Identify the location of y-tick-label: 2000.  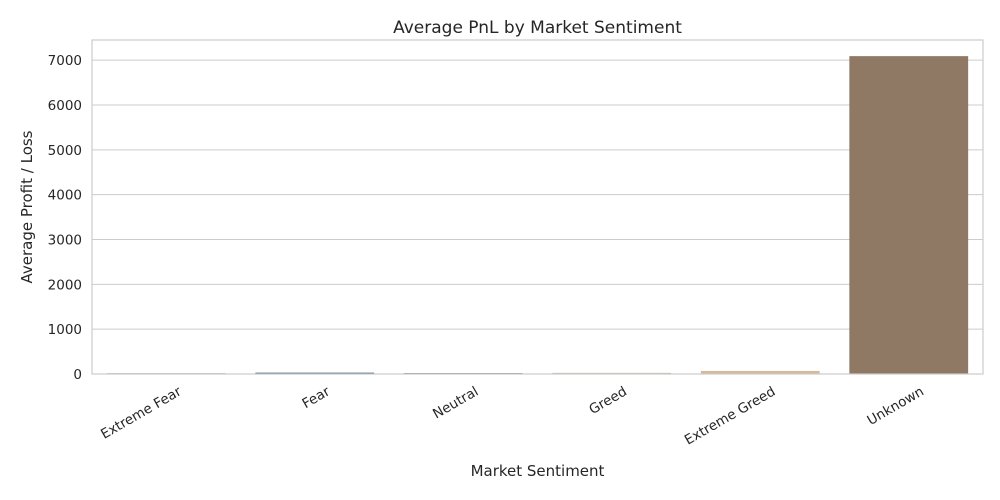
(65, 285).